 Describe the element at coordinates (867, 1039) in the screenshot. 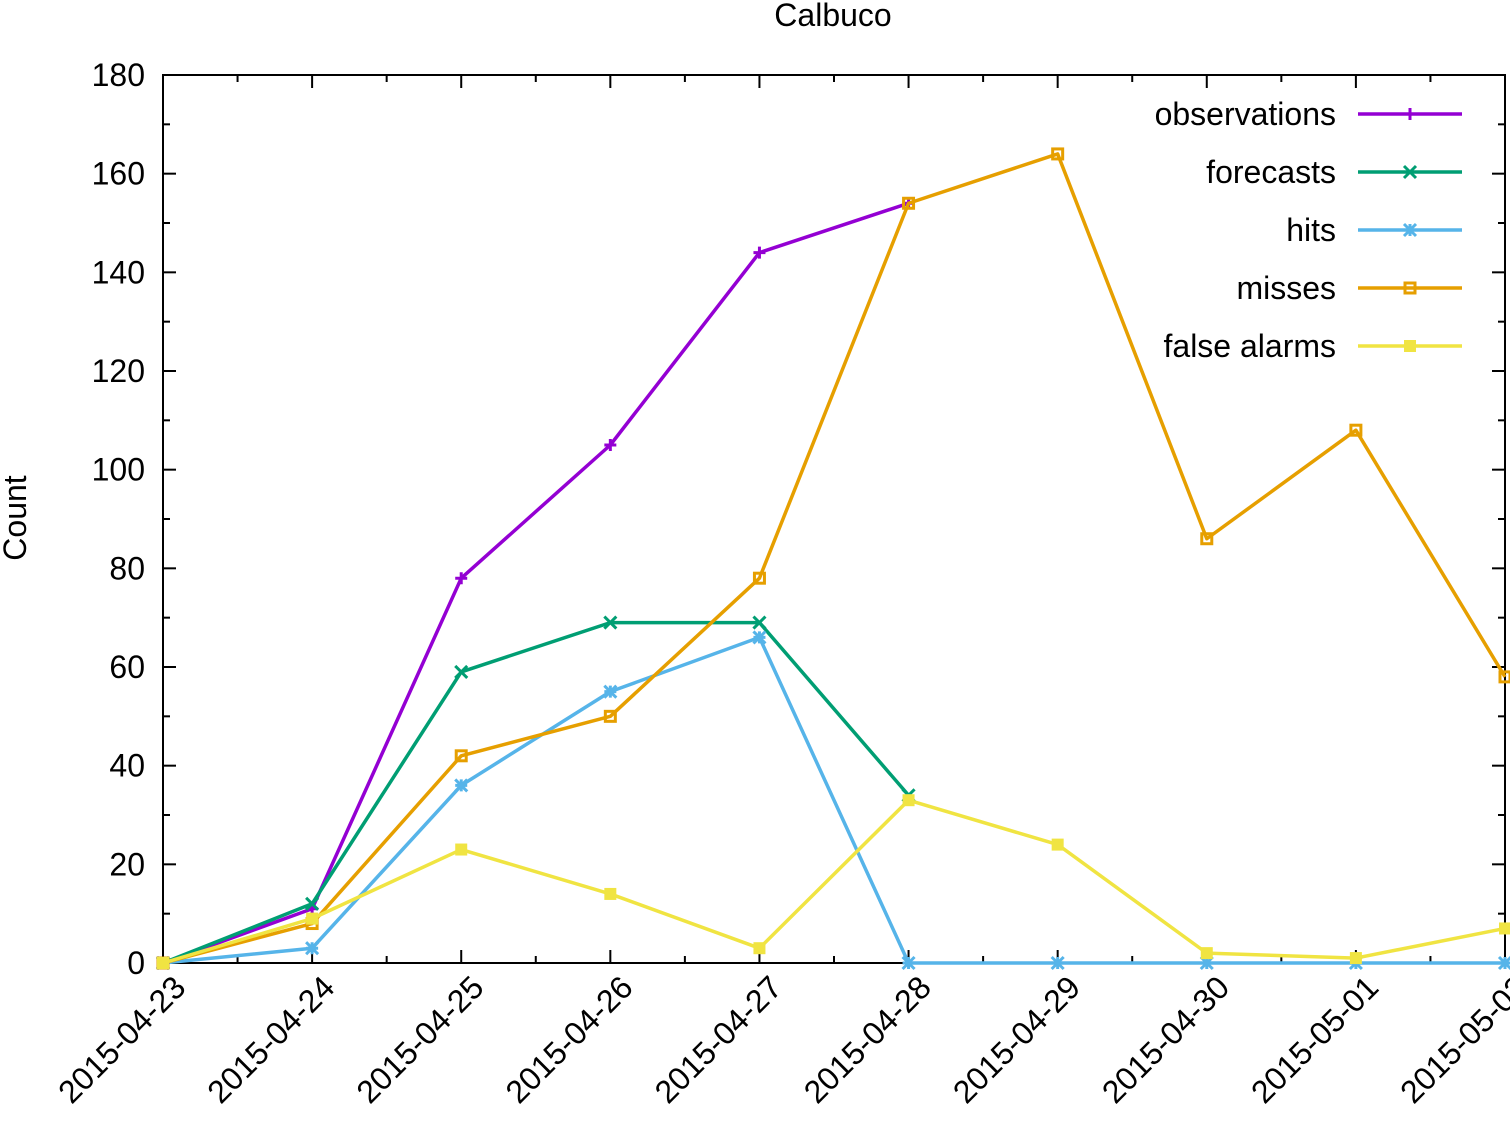

I see `x-tick-label: 2015-04-28` at that location.